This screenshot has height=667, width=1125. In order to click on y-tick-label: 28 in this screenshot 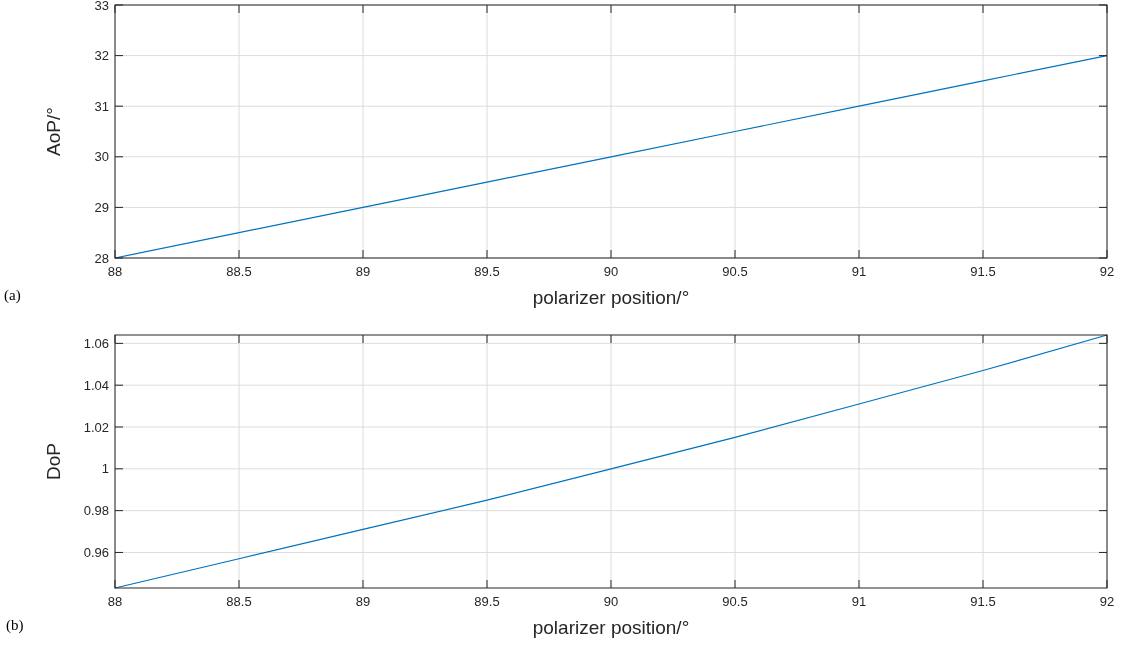, I will do `click(101, 258)`.